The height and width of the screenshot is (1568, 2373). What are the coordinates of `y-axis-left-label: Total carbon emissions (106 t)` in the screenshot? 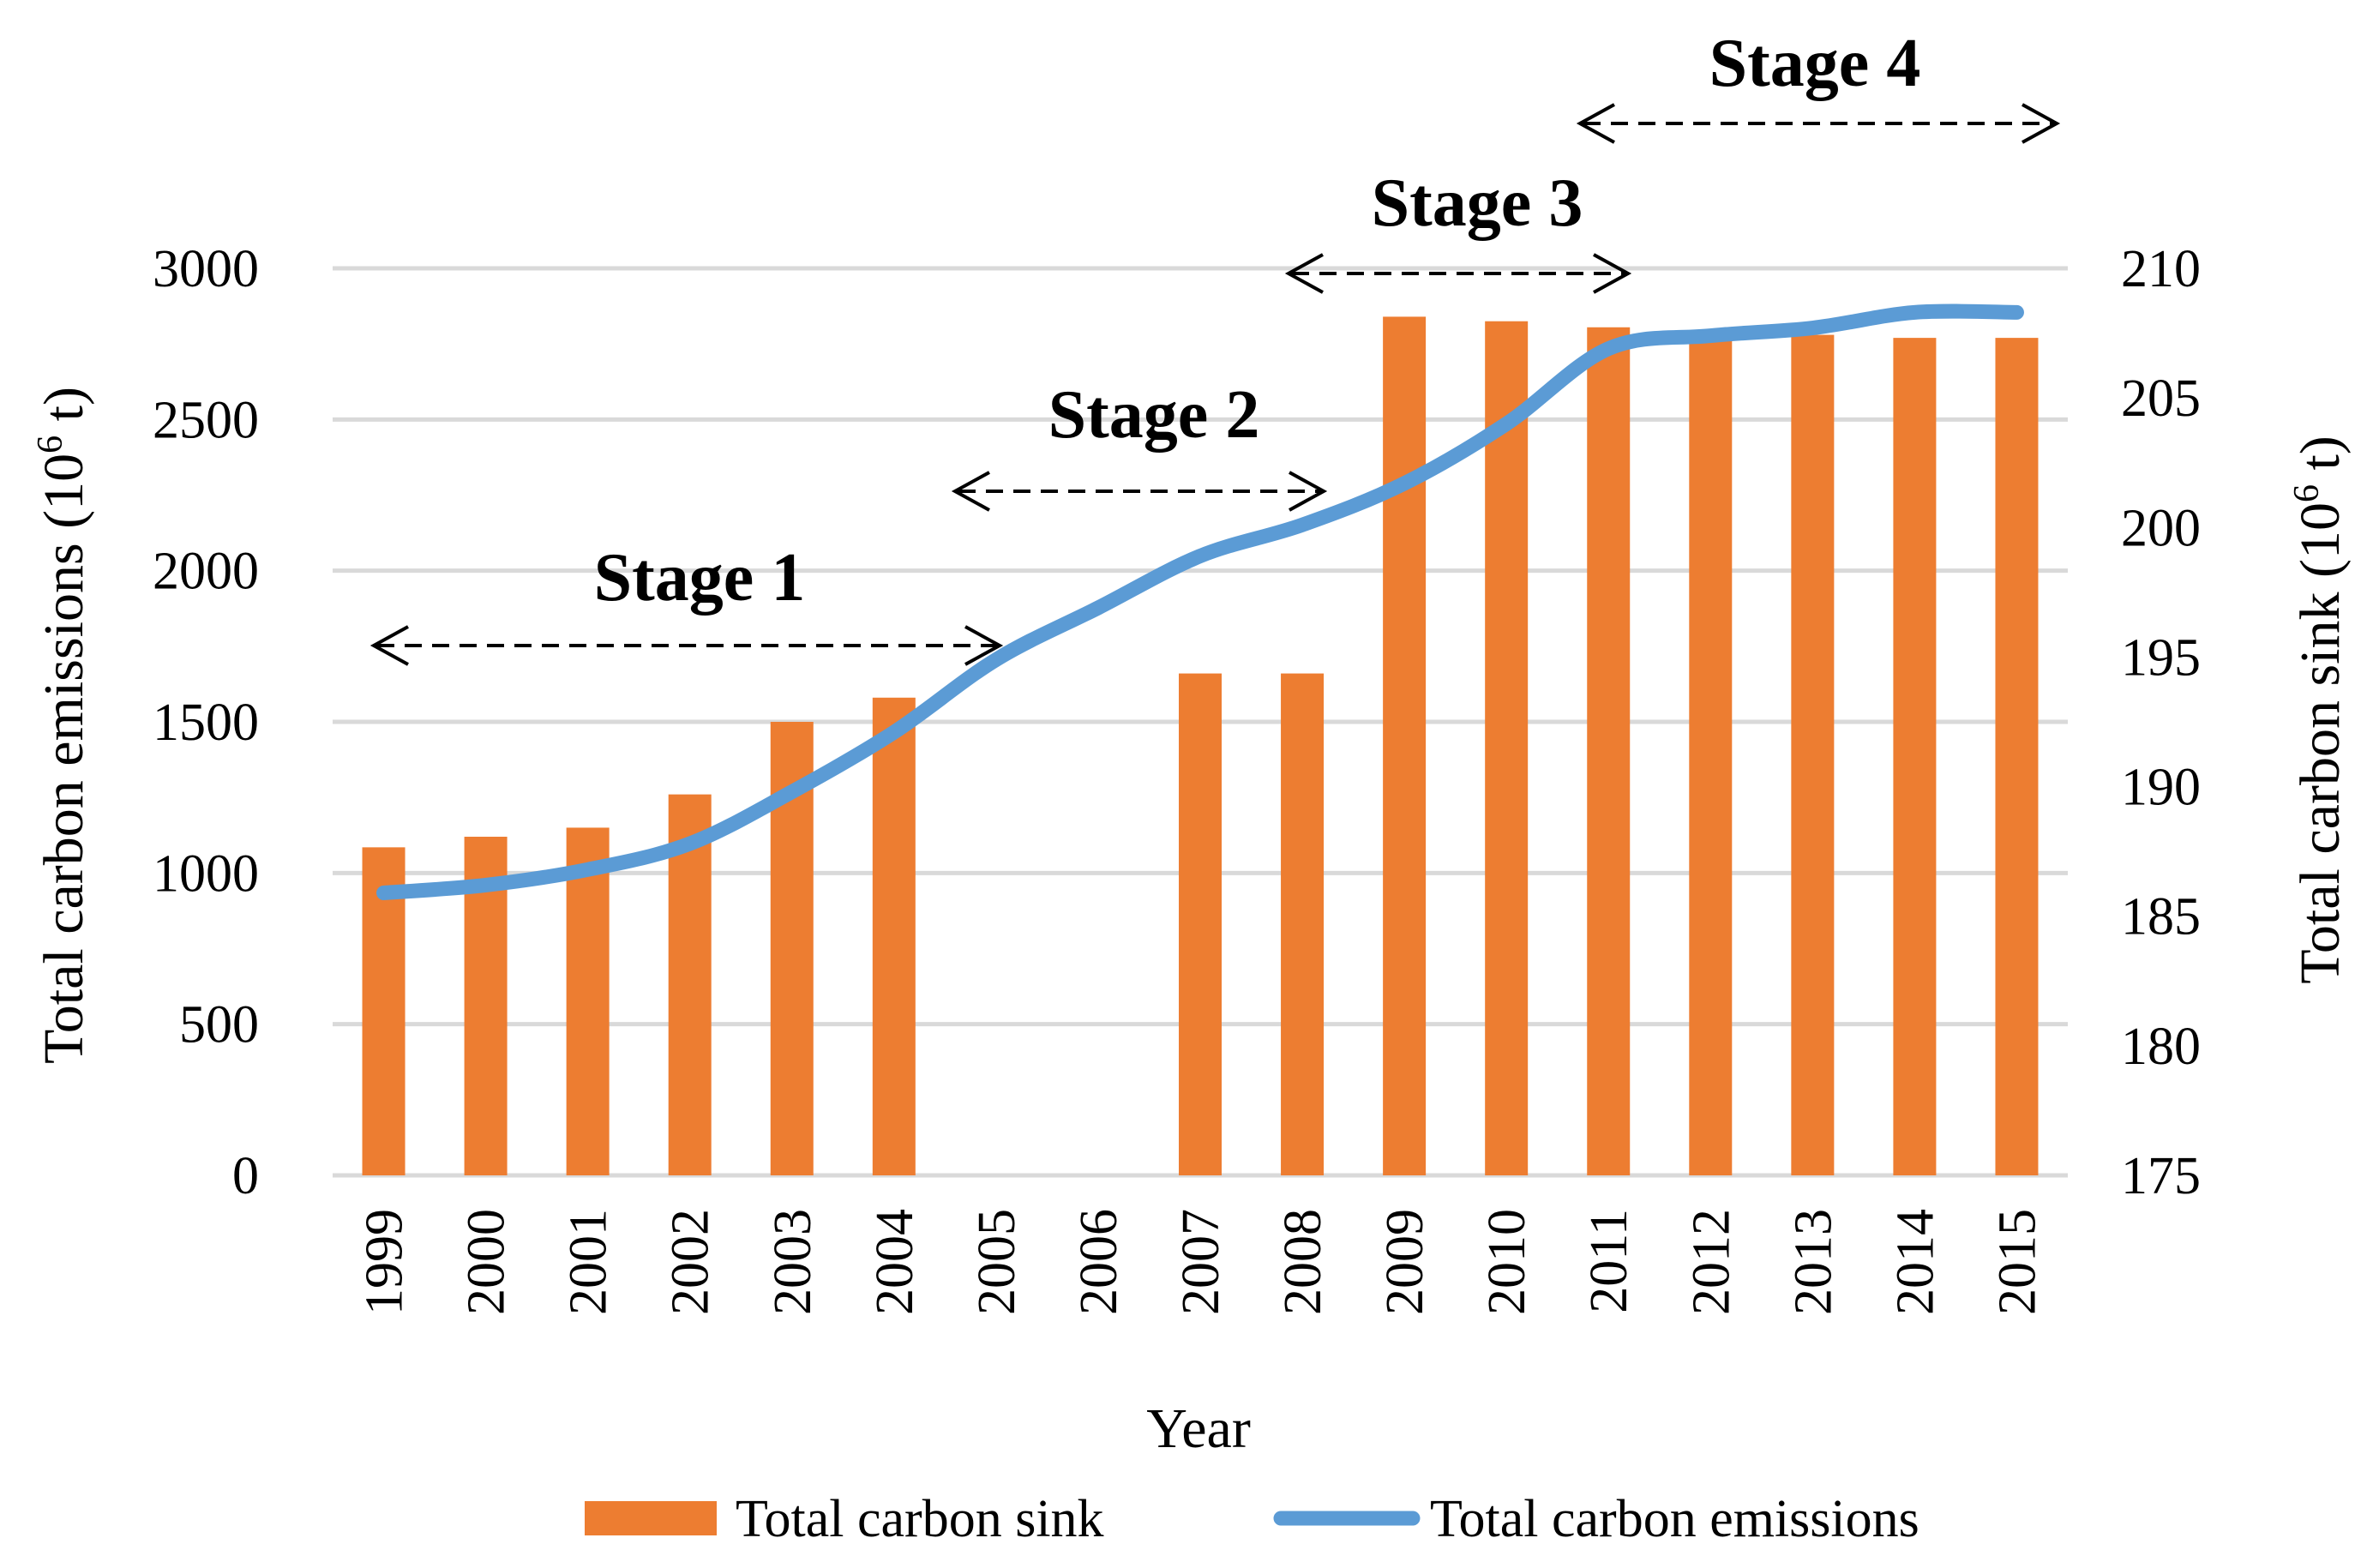 It's located at (63, 725).